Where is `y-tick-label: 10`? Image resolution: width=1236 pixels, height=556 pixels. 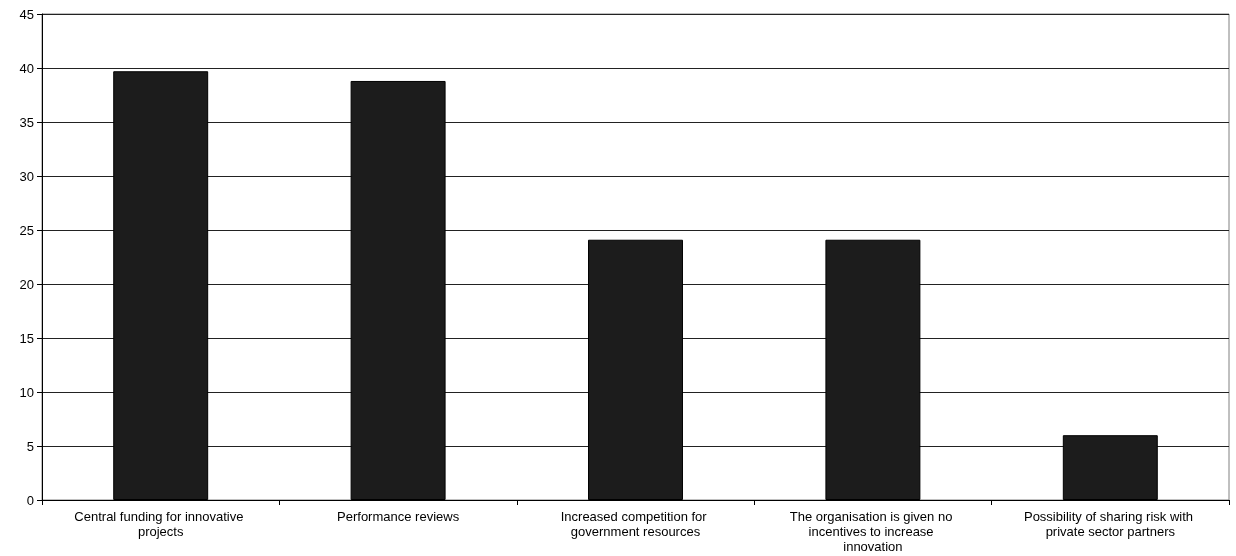 y-tick-label: 10 is located at coordinates (26, 392).